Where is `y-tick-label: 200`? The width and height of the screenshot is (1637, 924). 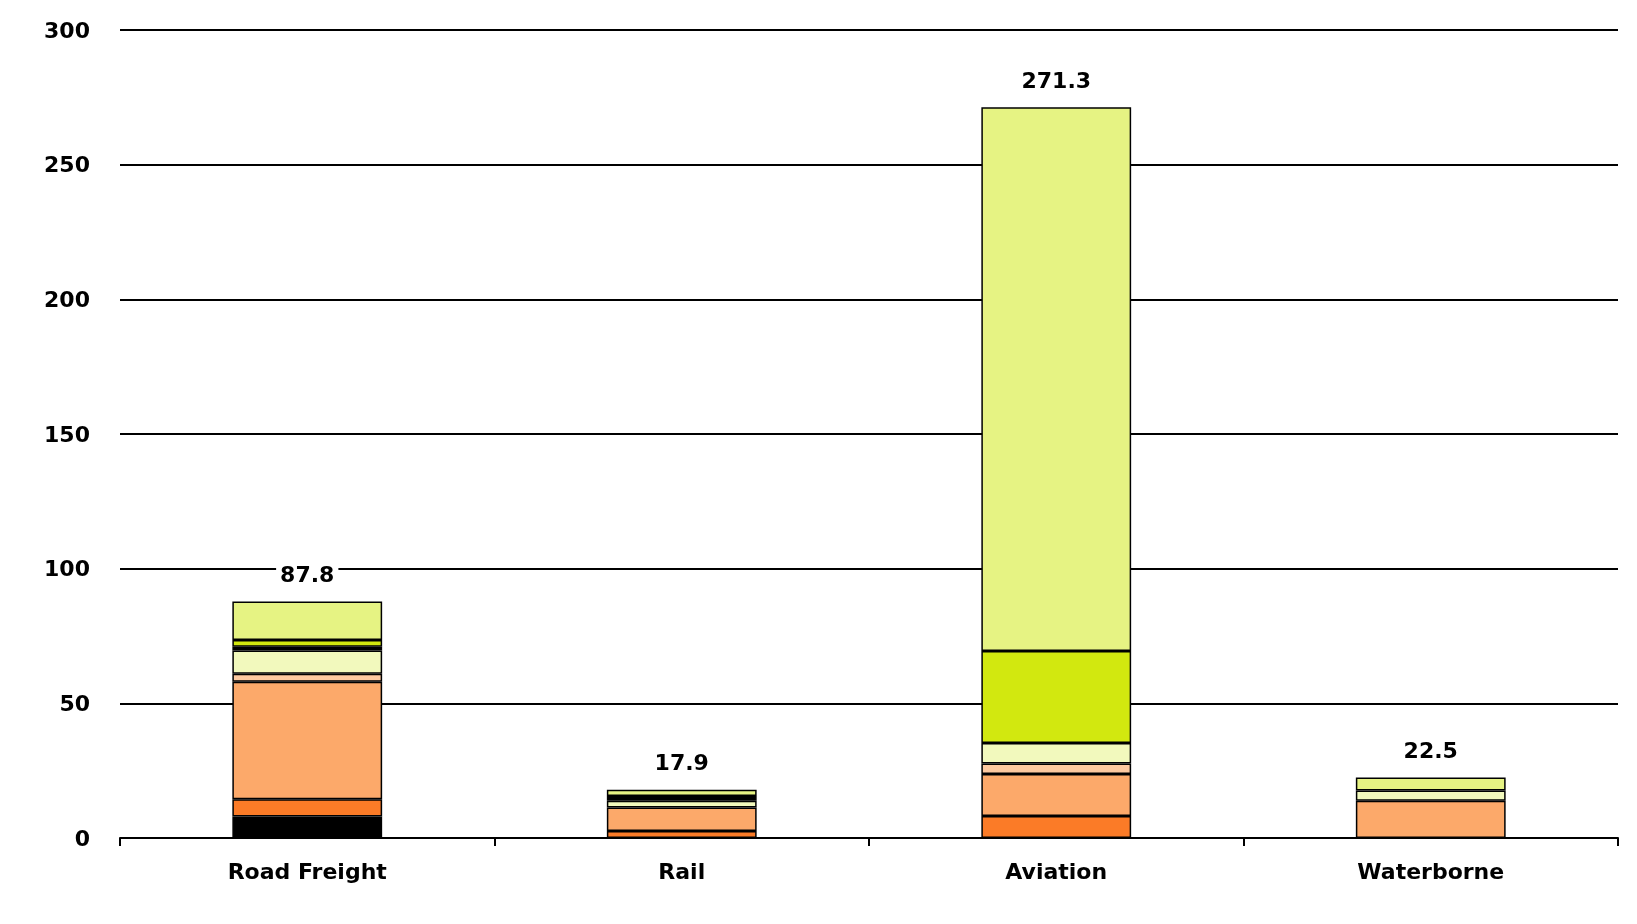 y-tick-label: 200 is located at coordinates (67, 299).